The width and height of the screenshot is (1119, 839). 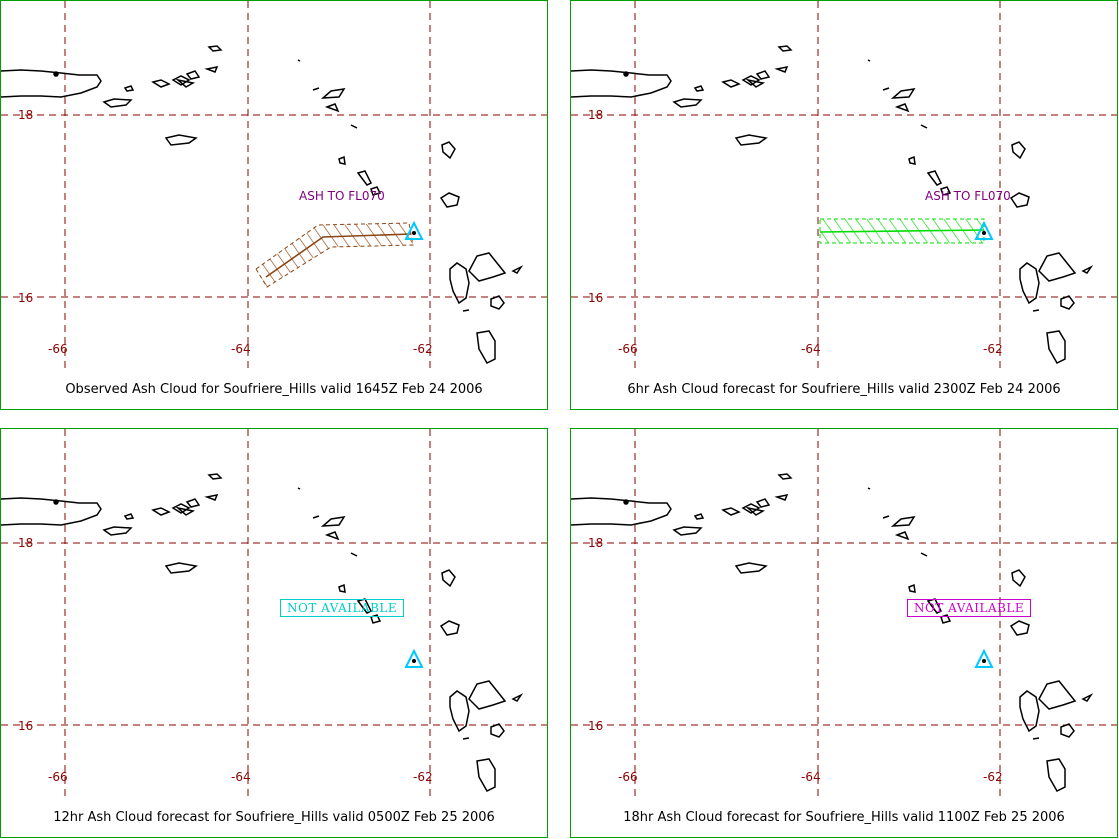 I want to click on ash-cloud-forecast, so click(x=902, y=231).